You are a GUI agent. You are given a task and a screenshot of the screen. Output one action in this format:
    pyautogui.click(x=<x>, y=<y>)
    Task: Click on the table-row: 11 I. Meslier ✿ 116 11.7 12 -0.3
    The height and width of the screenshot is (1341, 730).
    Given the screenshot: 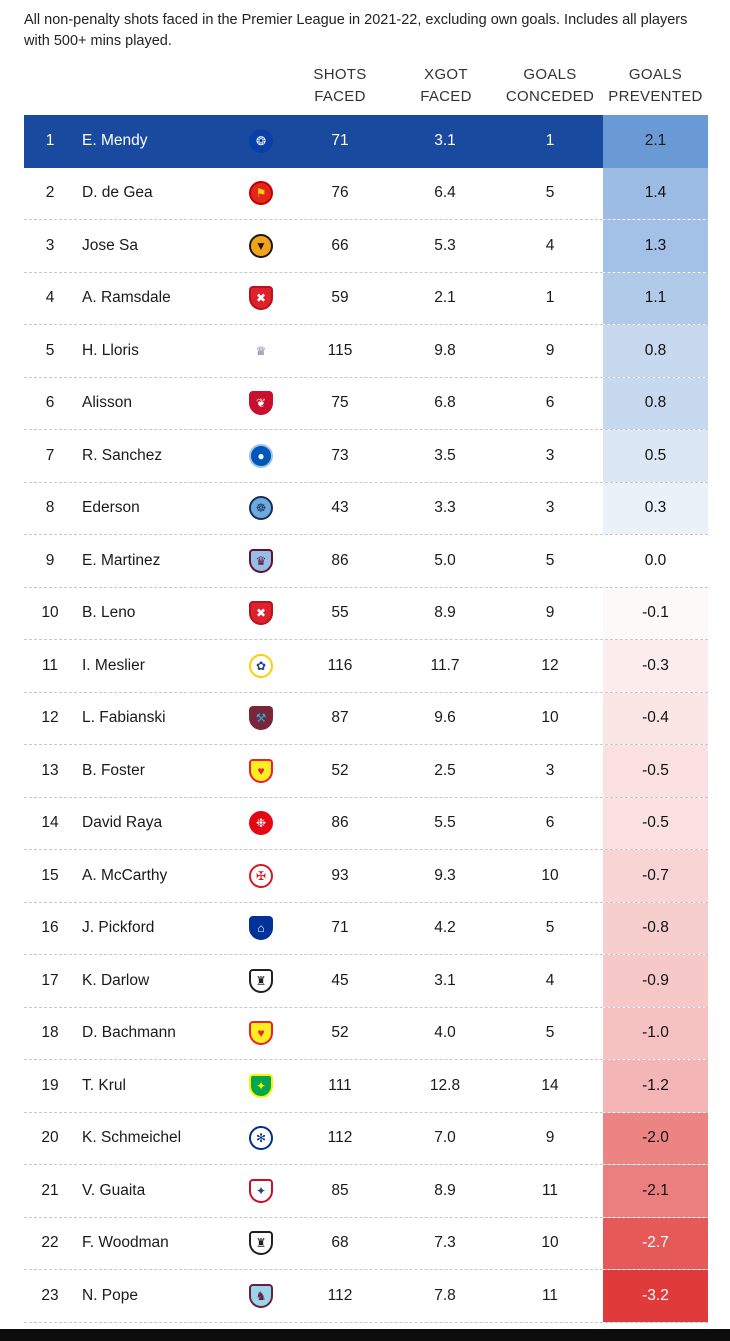 What is the action you would take?
    pyautogui.click(x=366, y=666)
    